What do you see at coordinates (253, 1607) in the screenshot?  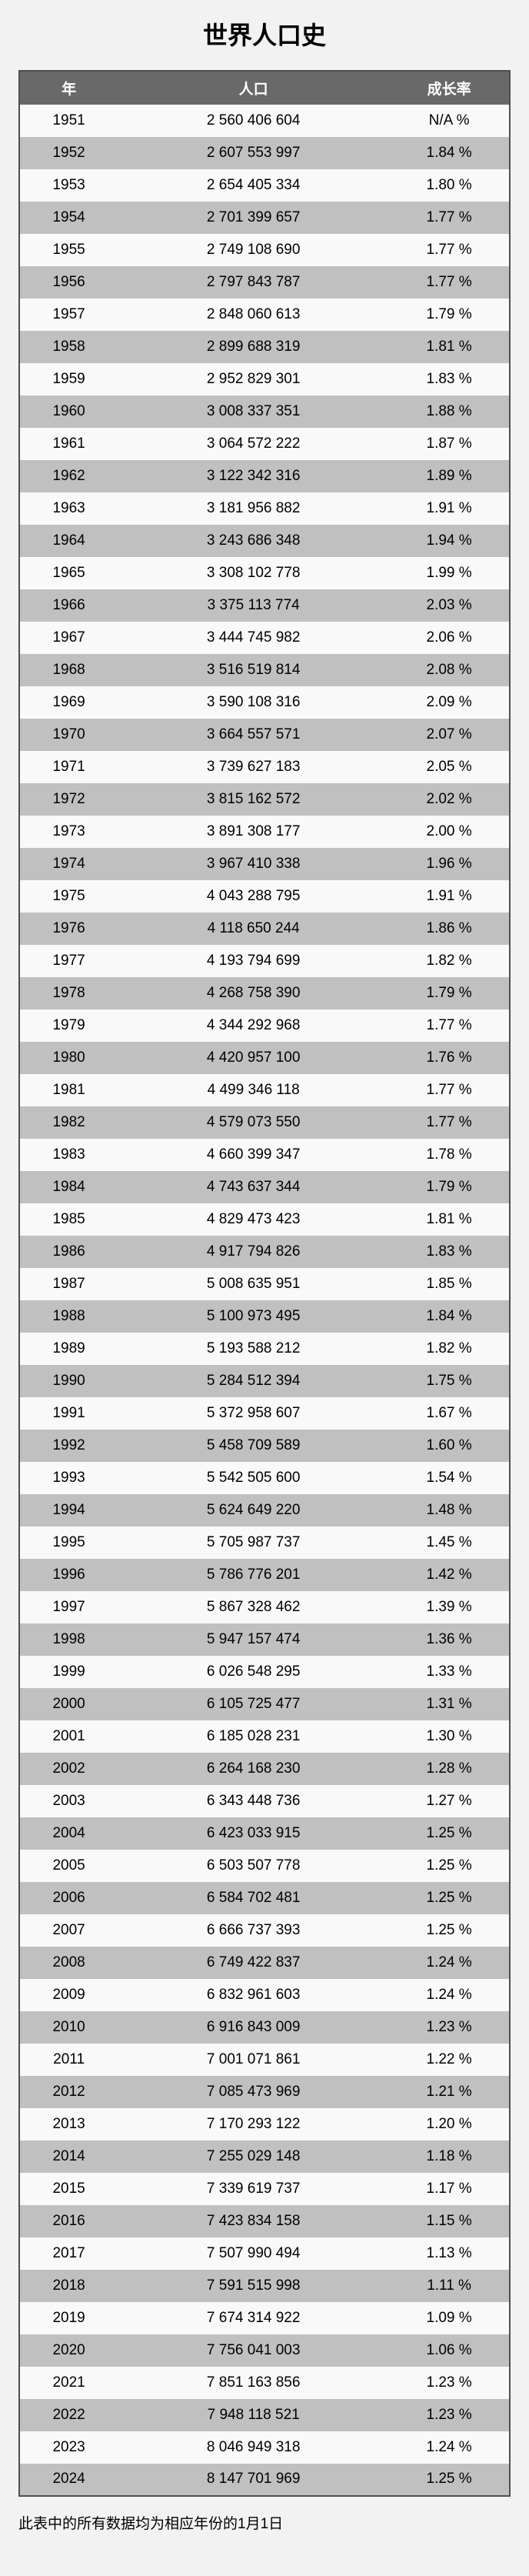 I see `population-cell: 5 867 328 462` at bounding box center [253, 1607].